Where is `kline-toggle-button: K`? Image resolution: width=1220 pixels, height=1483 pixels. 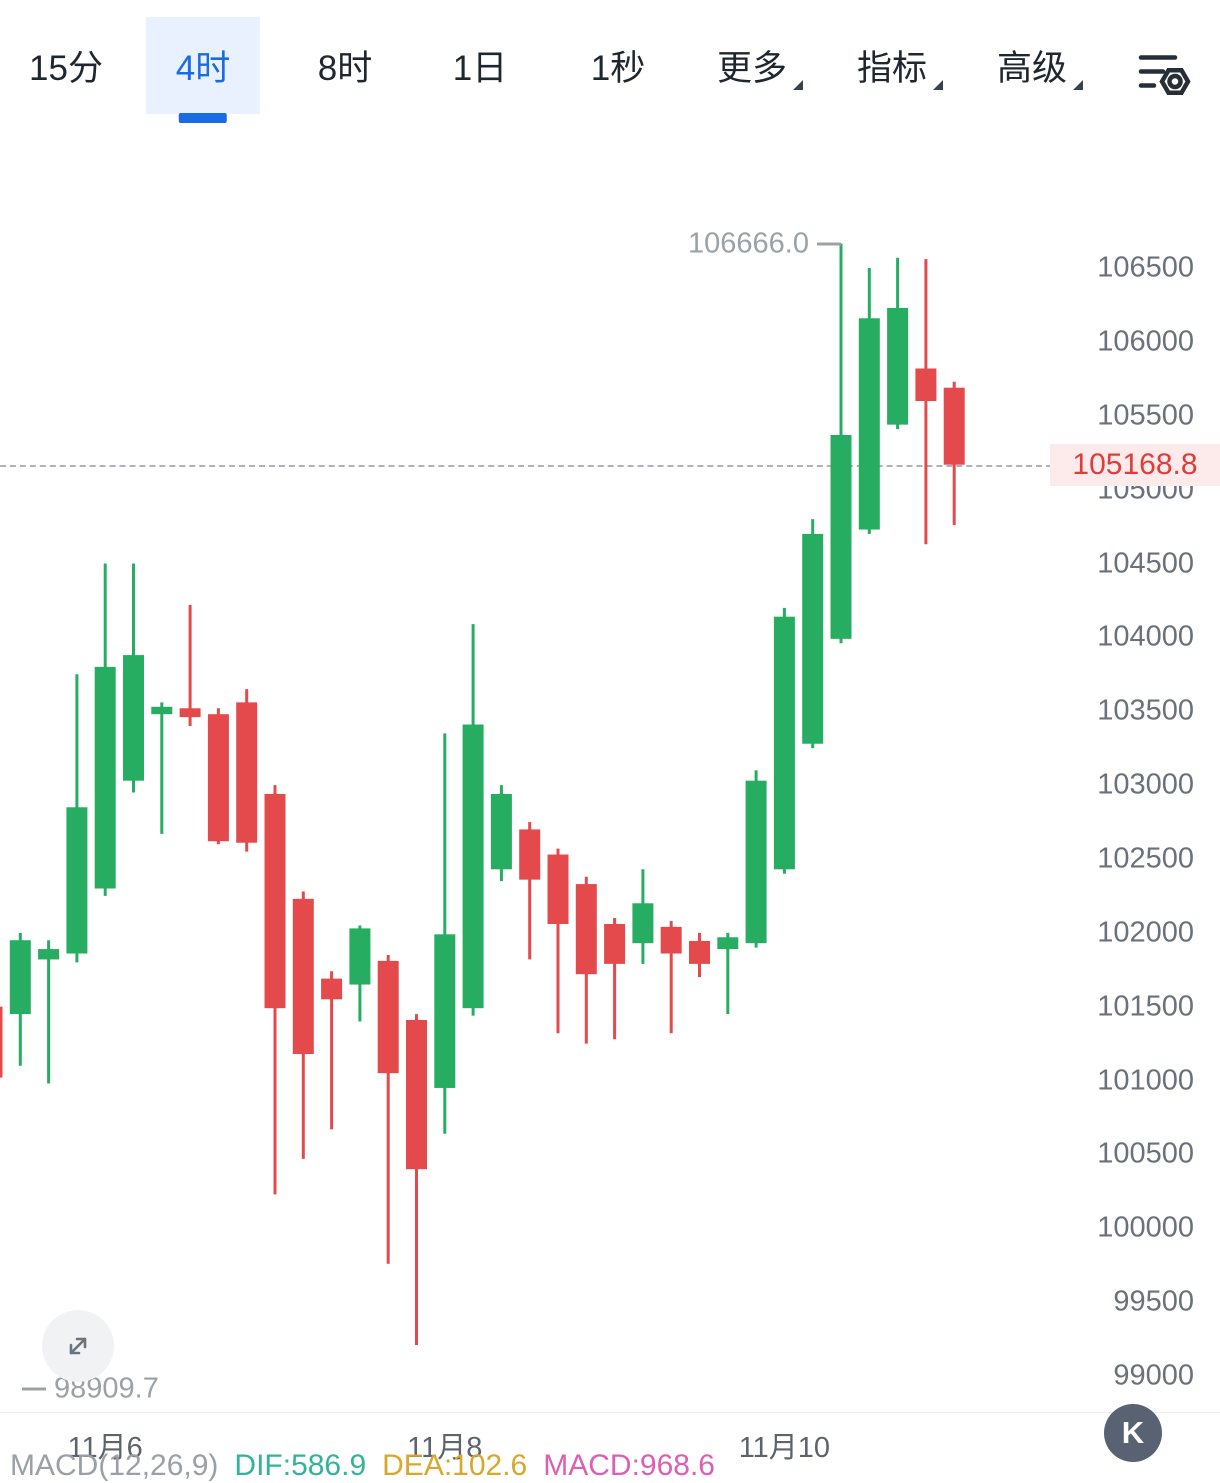
kline-toggle-button: K is located at coordinates (1133, 1433).